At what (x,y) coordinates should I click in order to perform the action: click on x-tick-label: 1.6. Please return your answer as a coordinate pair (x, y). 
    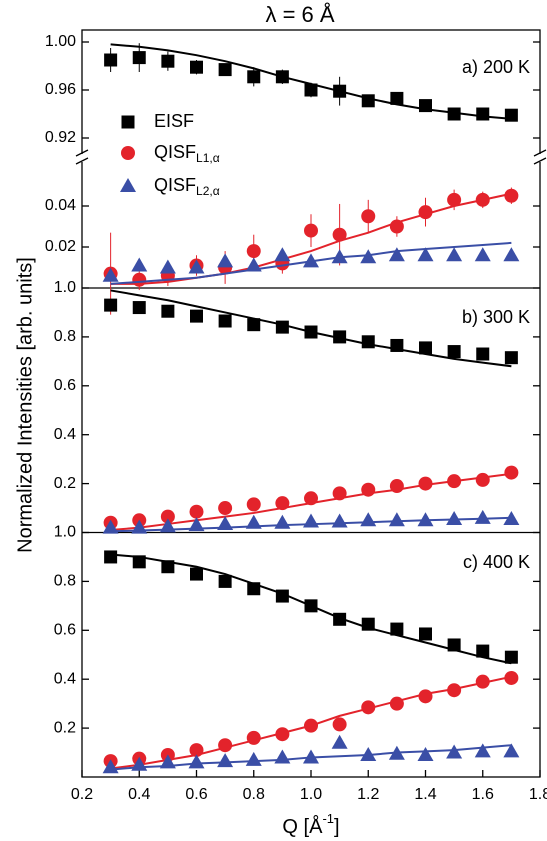
    Looking at the image, I should click on (483, 794).